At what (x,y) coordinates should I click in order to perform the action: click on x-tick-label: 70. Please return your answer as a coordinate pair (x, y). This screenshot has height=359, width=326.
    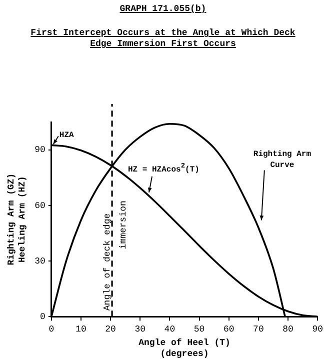
    Looking at the image, I should click on (258, 329).